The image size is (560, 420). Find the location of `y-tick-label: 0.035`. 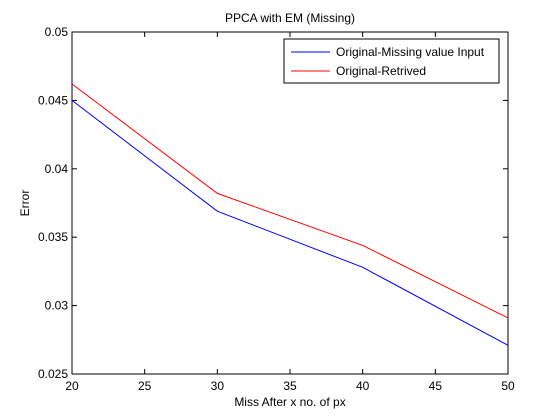

y-tick-label: 0.035 is located at coordinates (53, 237).